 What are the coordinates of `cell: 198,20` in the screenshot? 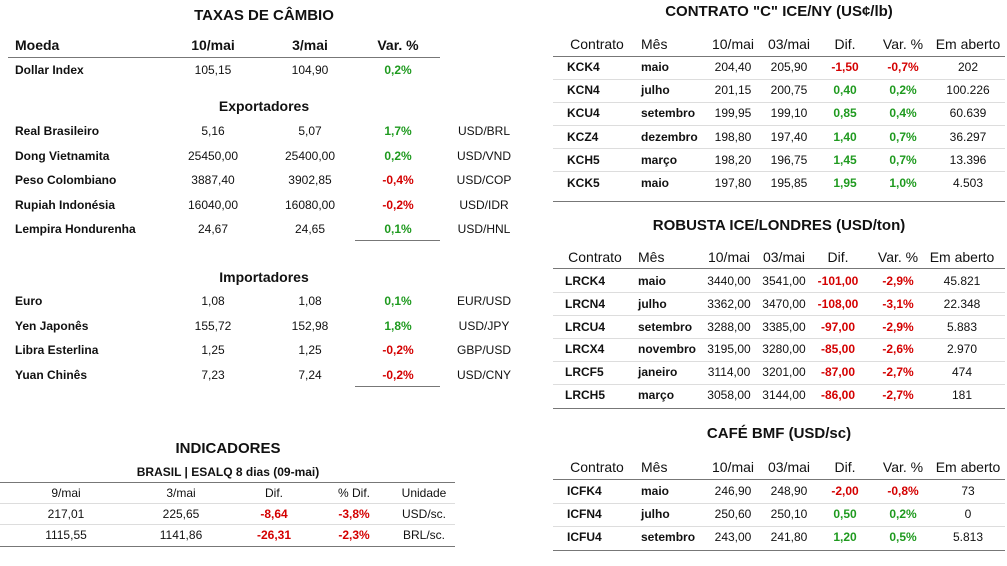 It's located at (733, 159).